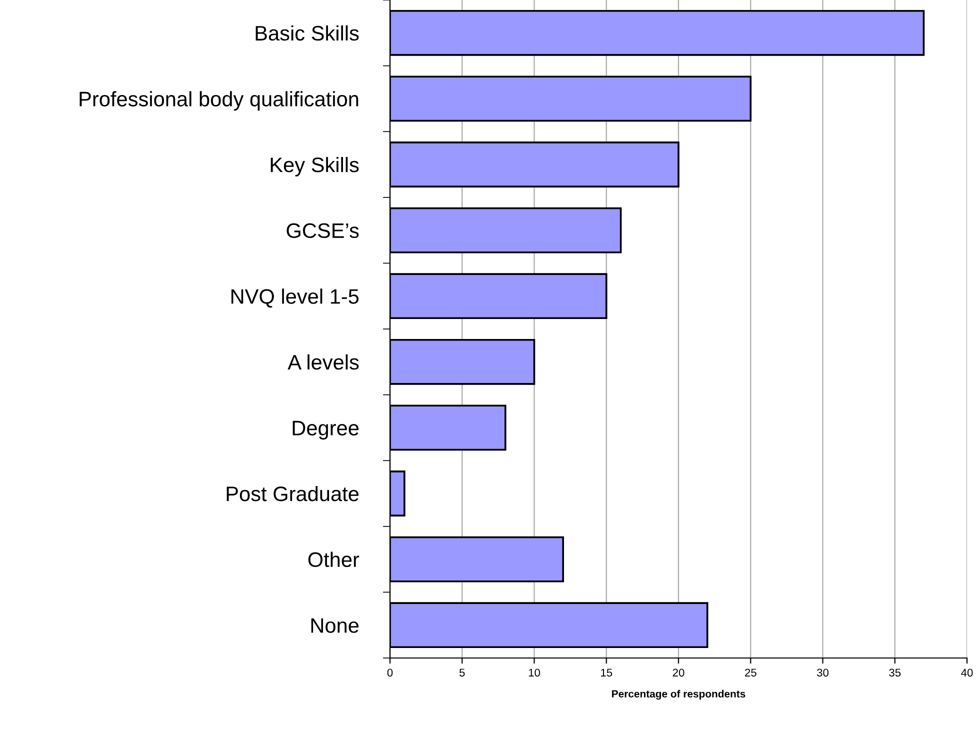  Describe the element at coordinates (390, 672) in the screenshot. I see `x-tick-label: 0` at that location.